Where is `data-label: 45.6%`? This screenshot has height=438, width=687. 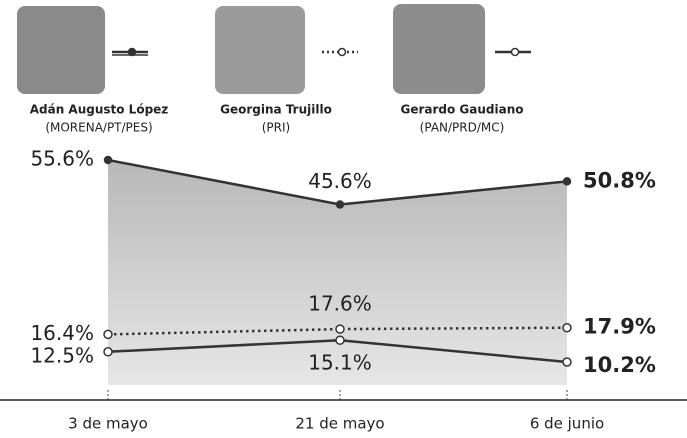
data-label: 45.6% is located at coordinates (340, 181).